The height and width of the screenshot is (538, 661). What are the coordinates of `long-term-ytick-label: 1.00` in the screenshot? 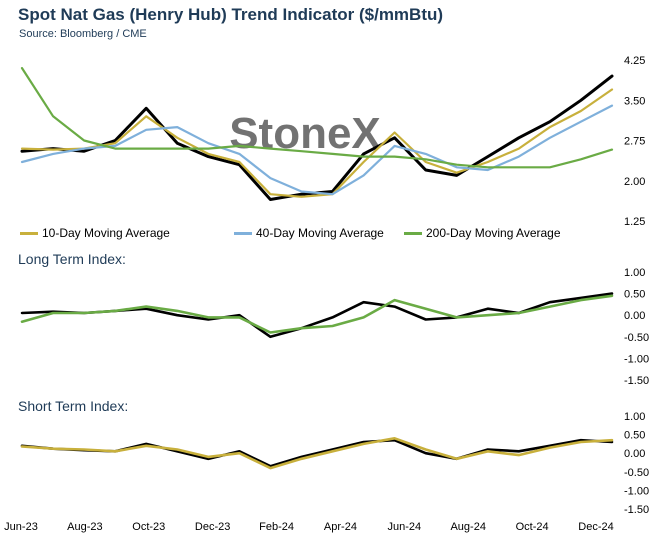 It's located at (634, 273).